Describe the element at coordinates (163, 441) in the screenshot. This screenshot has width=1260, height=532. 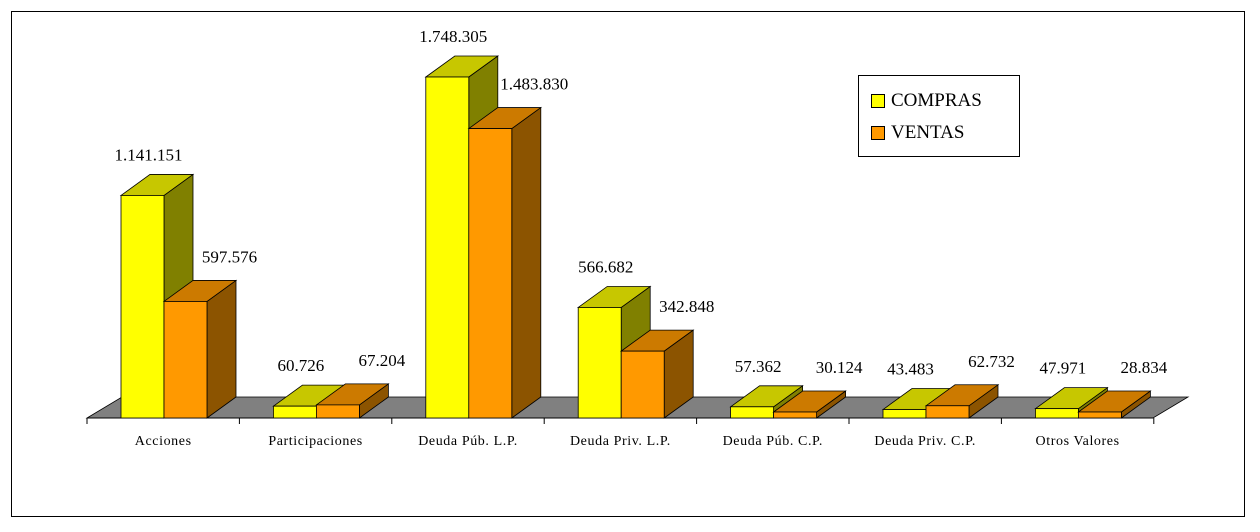
I see `x-tick-label-acciones: Acciones` at that location.